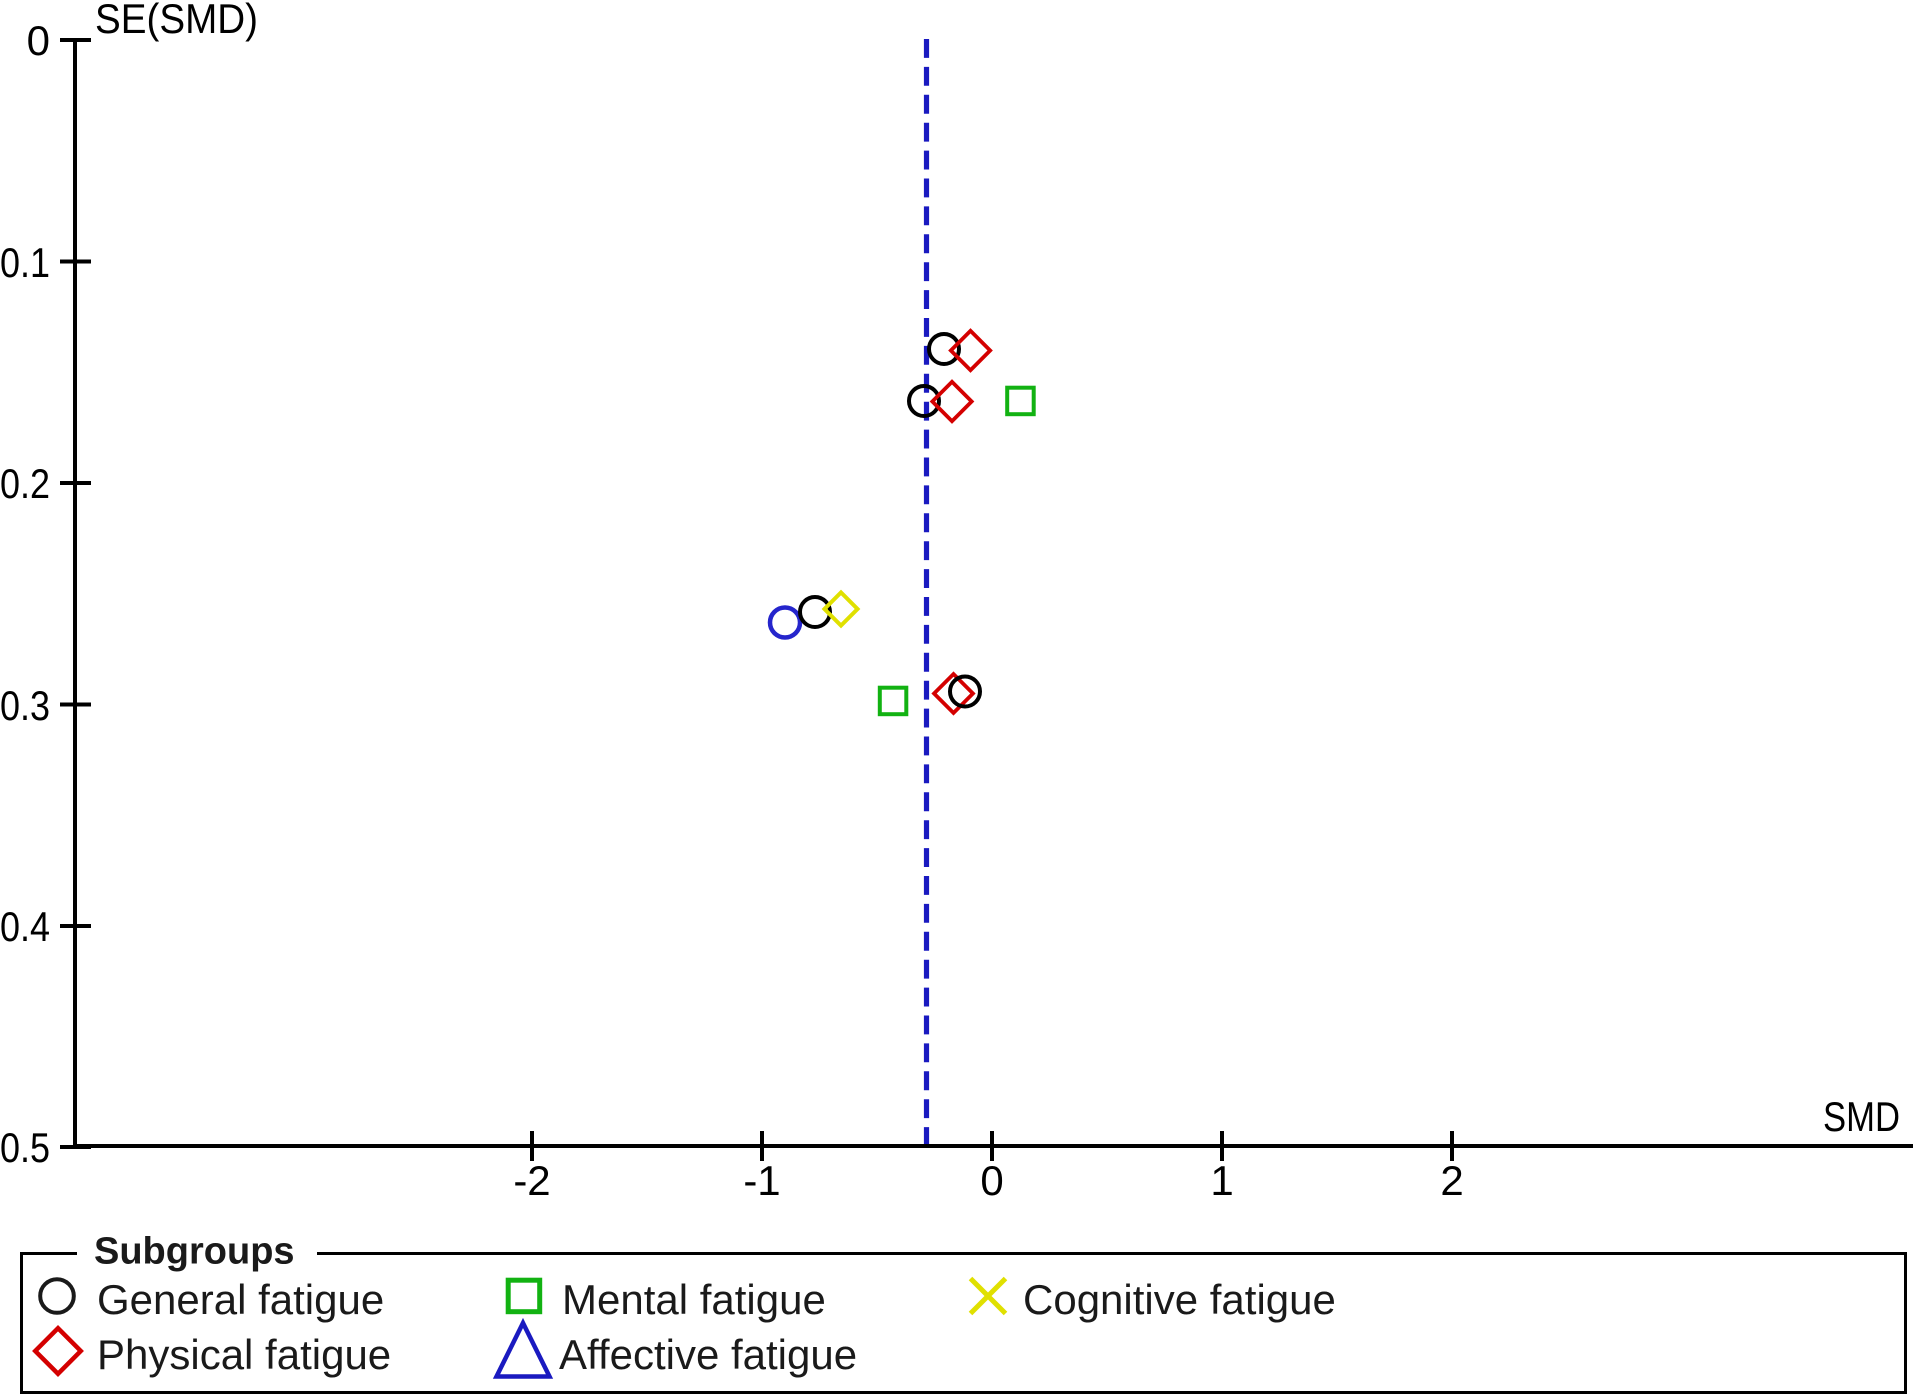 This screenshot has width=1913, height=1398. I want to click on svg-text: 0.2, so click(25, 483).